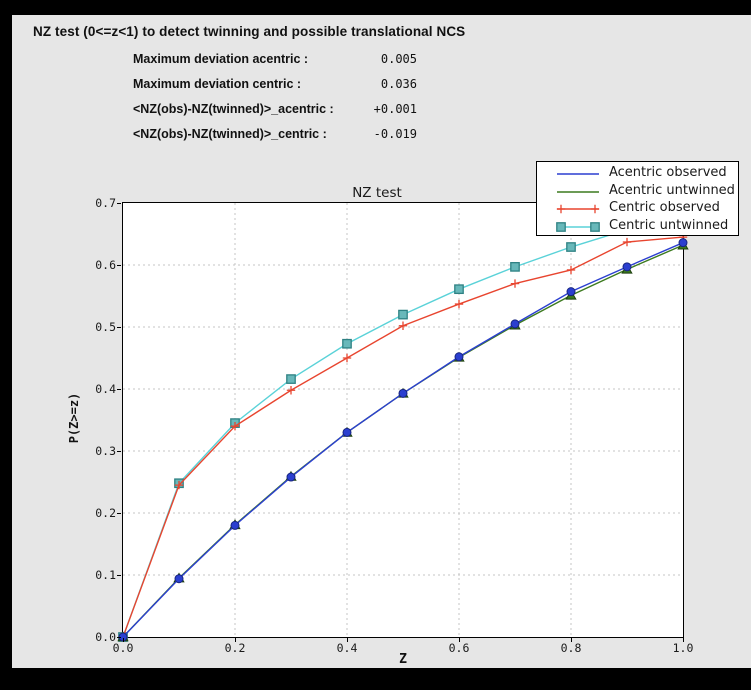 The image size is (751, 690). I want to click on y-tick-label: 0.5, so click(105, 327).